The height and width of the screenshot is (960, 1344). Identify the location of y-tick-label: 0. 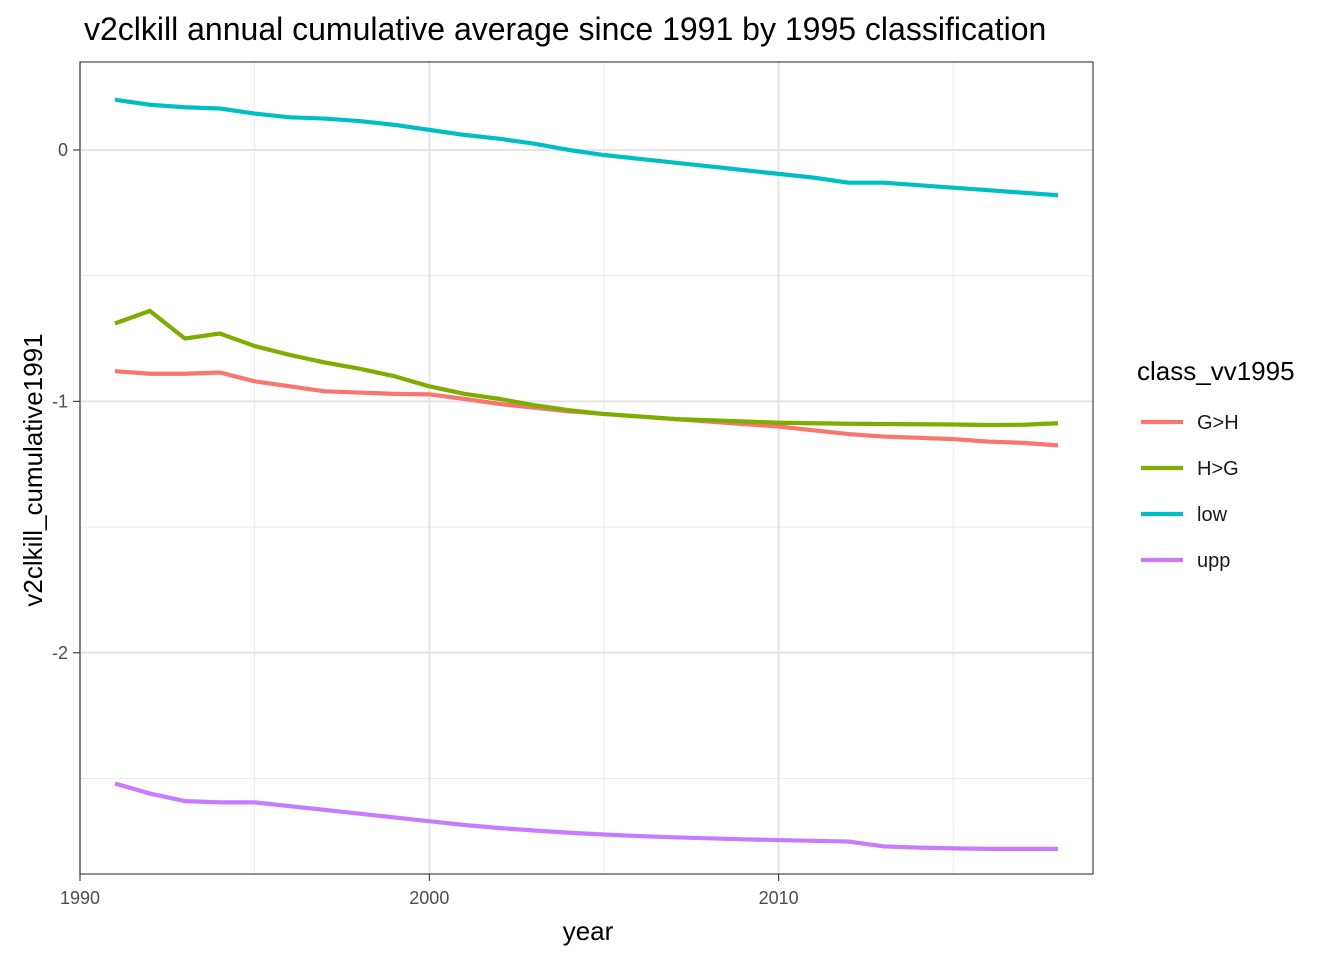
(63, 150).